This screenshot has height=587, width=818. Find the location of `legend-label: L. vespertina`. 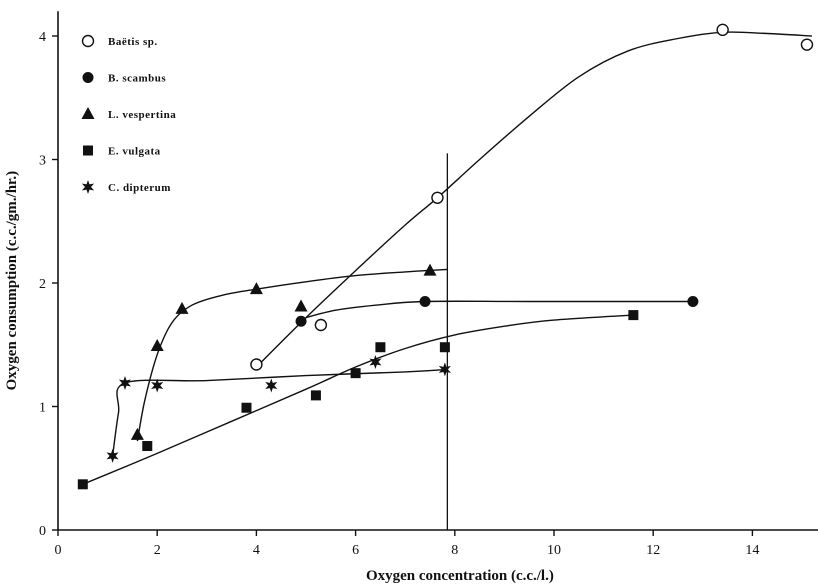

legend-label: L. vespertina is located at coordinates (142, 115).